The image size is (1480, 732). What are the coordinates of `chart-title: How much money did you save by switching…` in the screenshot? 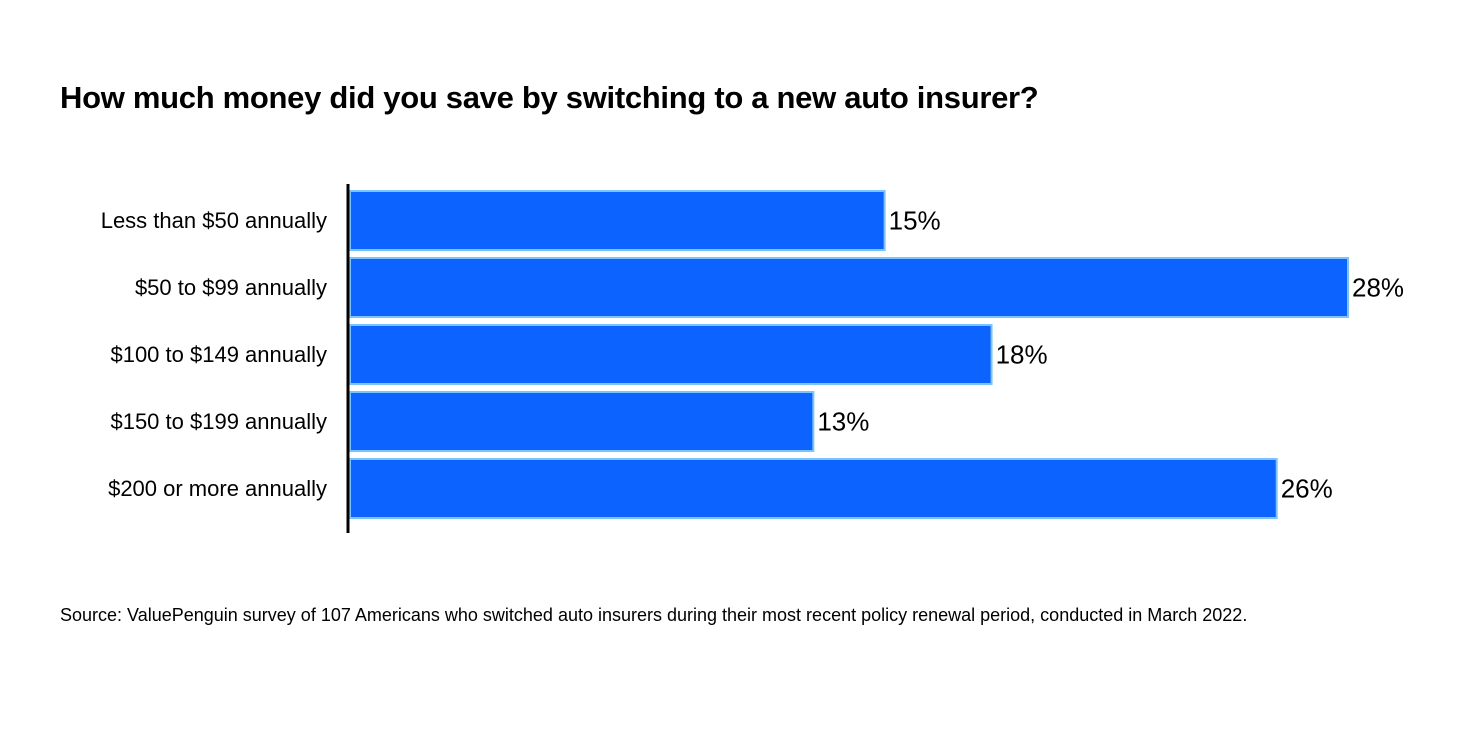 It's located at (549, 97).